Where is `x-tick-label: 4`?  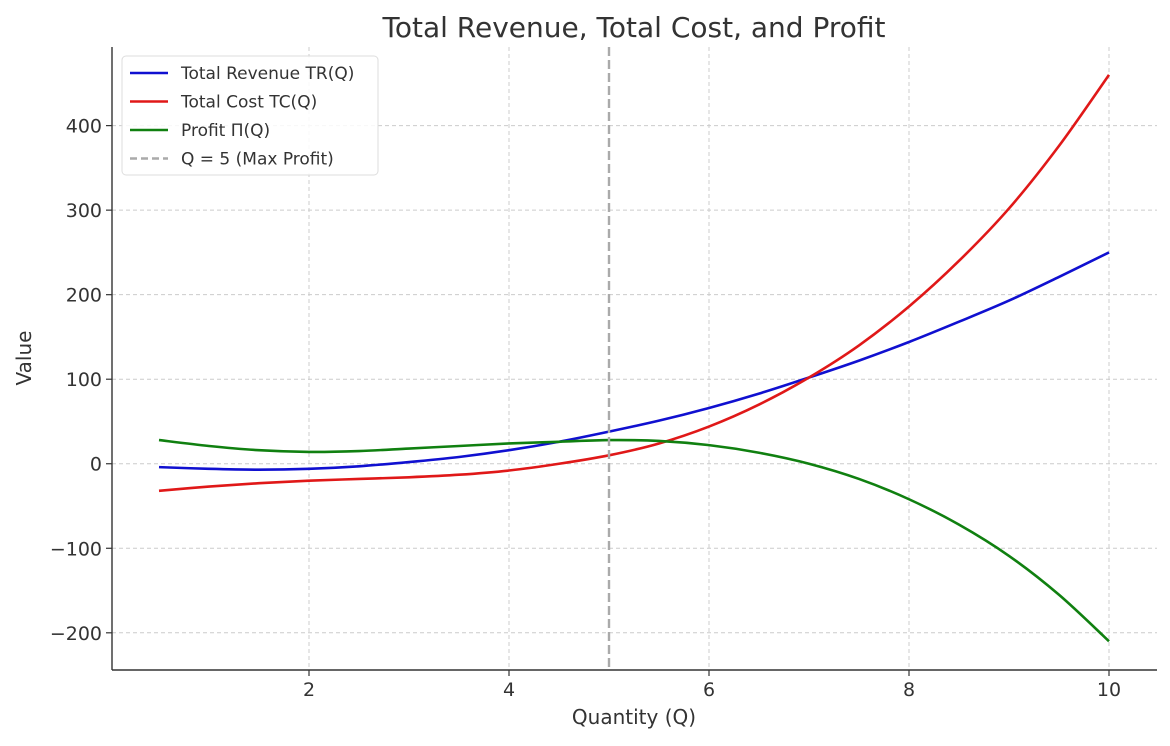
x-tick-label: 4 is located at coordinates (509, 690).